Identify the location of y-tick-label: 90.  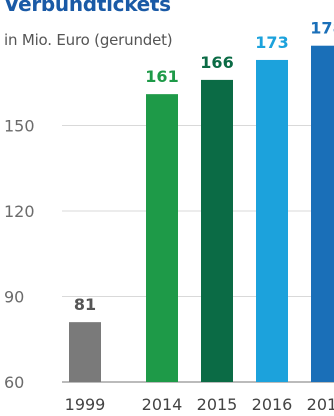
(14, 297).